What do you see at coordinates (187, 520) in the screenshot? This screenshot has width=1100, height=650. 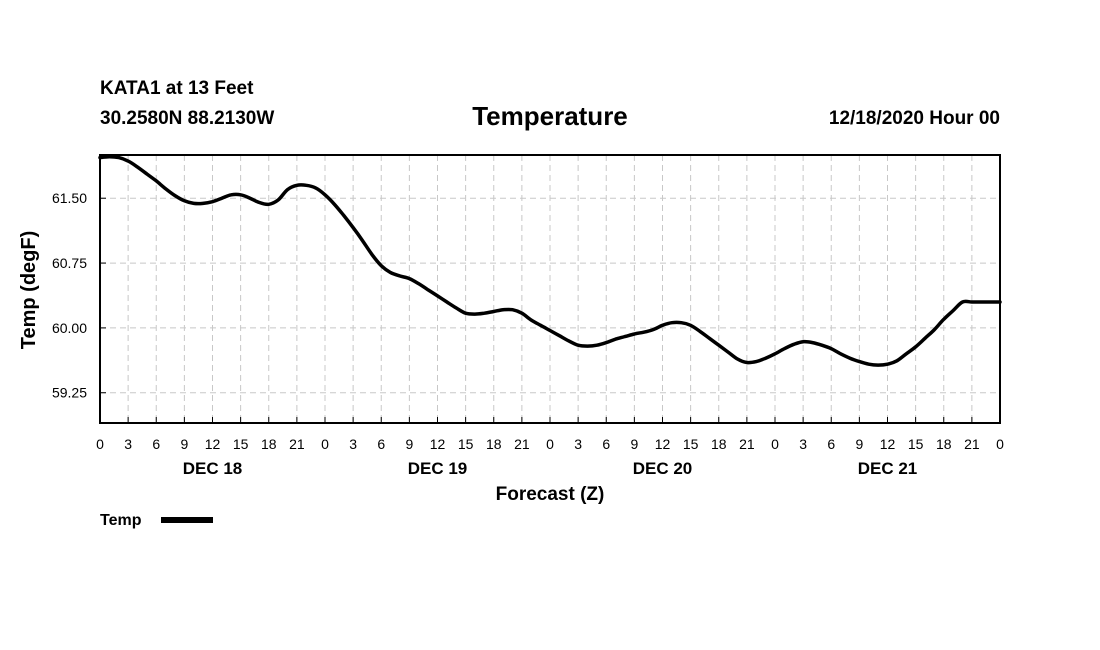 I see `legend-swatch` at bounding box center [187, 520].